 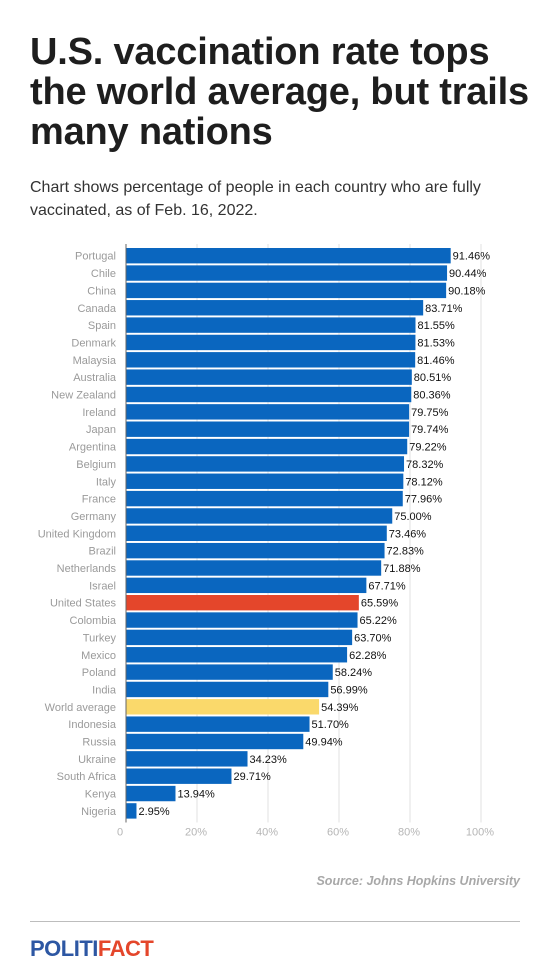 What do you see at coordinates (428, 448) in the screenshot?
I see `value-label: 79.22%` at bounding box center [428, 448].